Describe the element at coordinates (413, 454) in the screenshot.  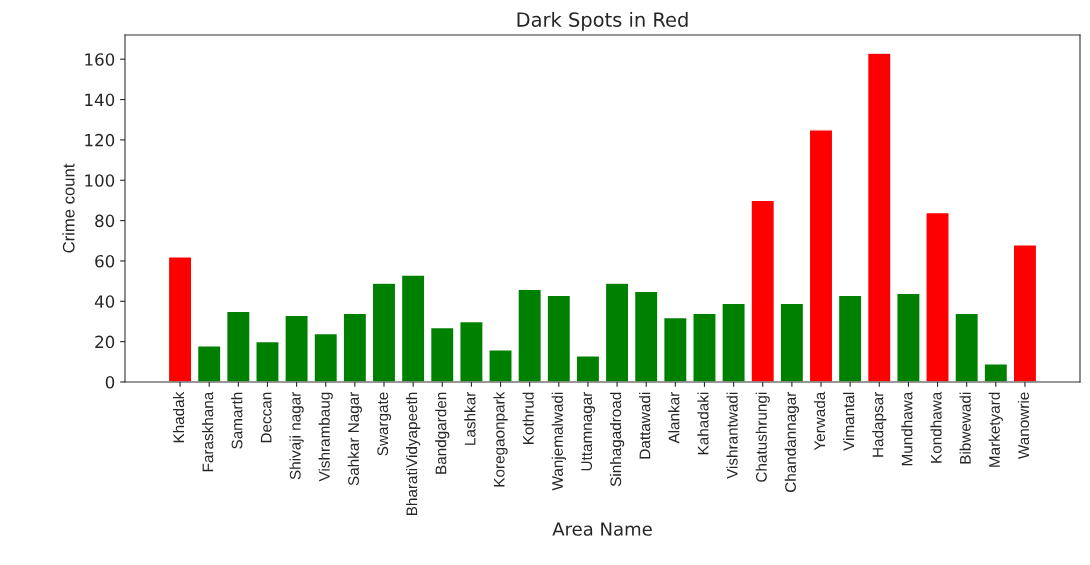
I see `x-tick-label: BharatiVidyapeeth` at that location.